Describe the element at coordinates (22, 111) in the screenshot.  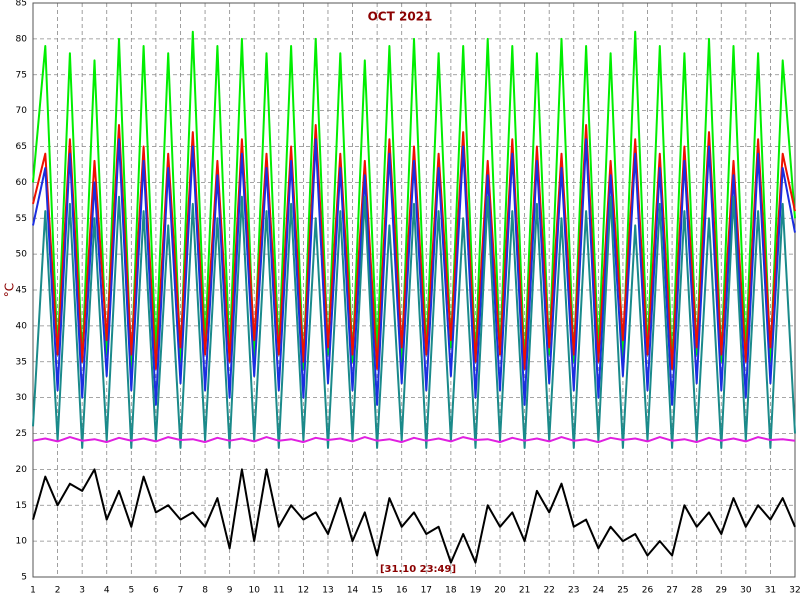
I see `y-tick-label: 70` at that location.